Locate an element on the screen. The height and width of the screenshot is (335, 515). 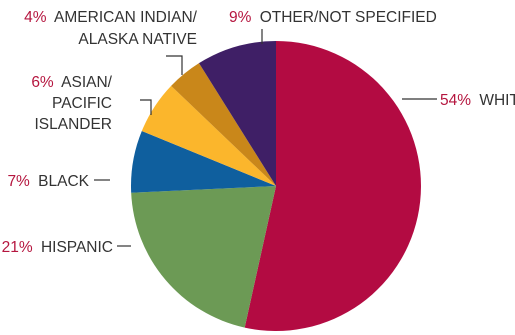
label-black: 7% BLACK is located at coordinates (48, 181).